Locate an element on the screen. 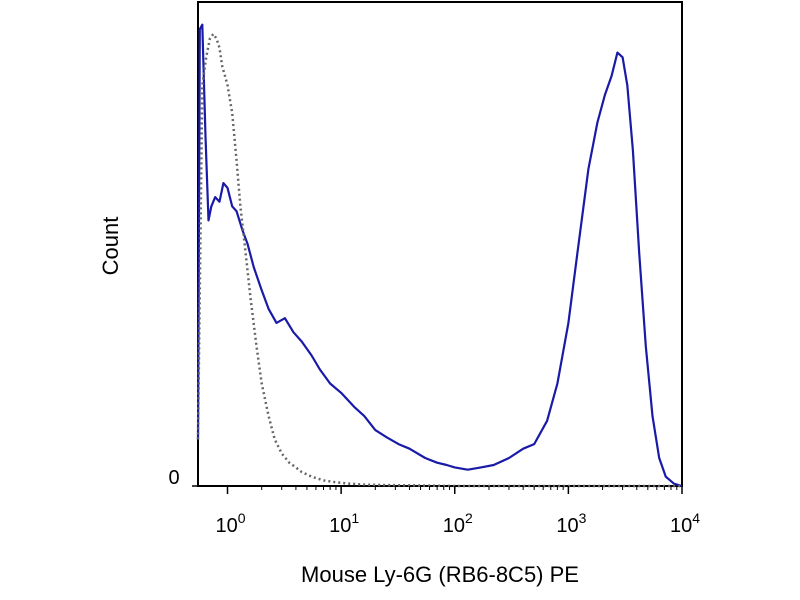  x-tick-label: 10³ is located at coordinates (571, 523).